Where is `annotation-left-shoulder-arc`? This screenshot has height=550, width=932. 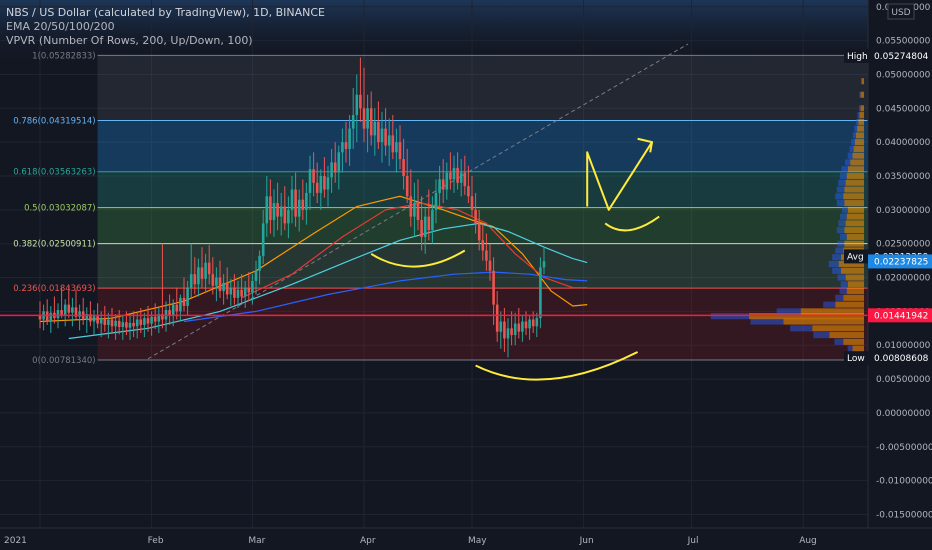
annotation-left-shoulder-arc is located at coordinates (418, 258).